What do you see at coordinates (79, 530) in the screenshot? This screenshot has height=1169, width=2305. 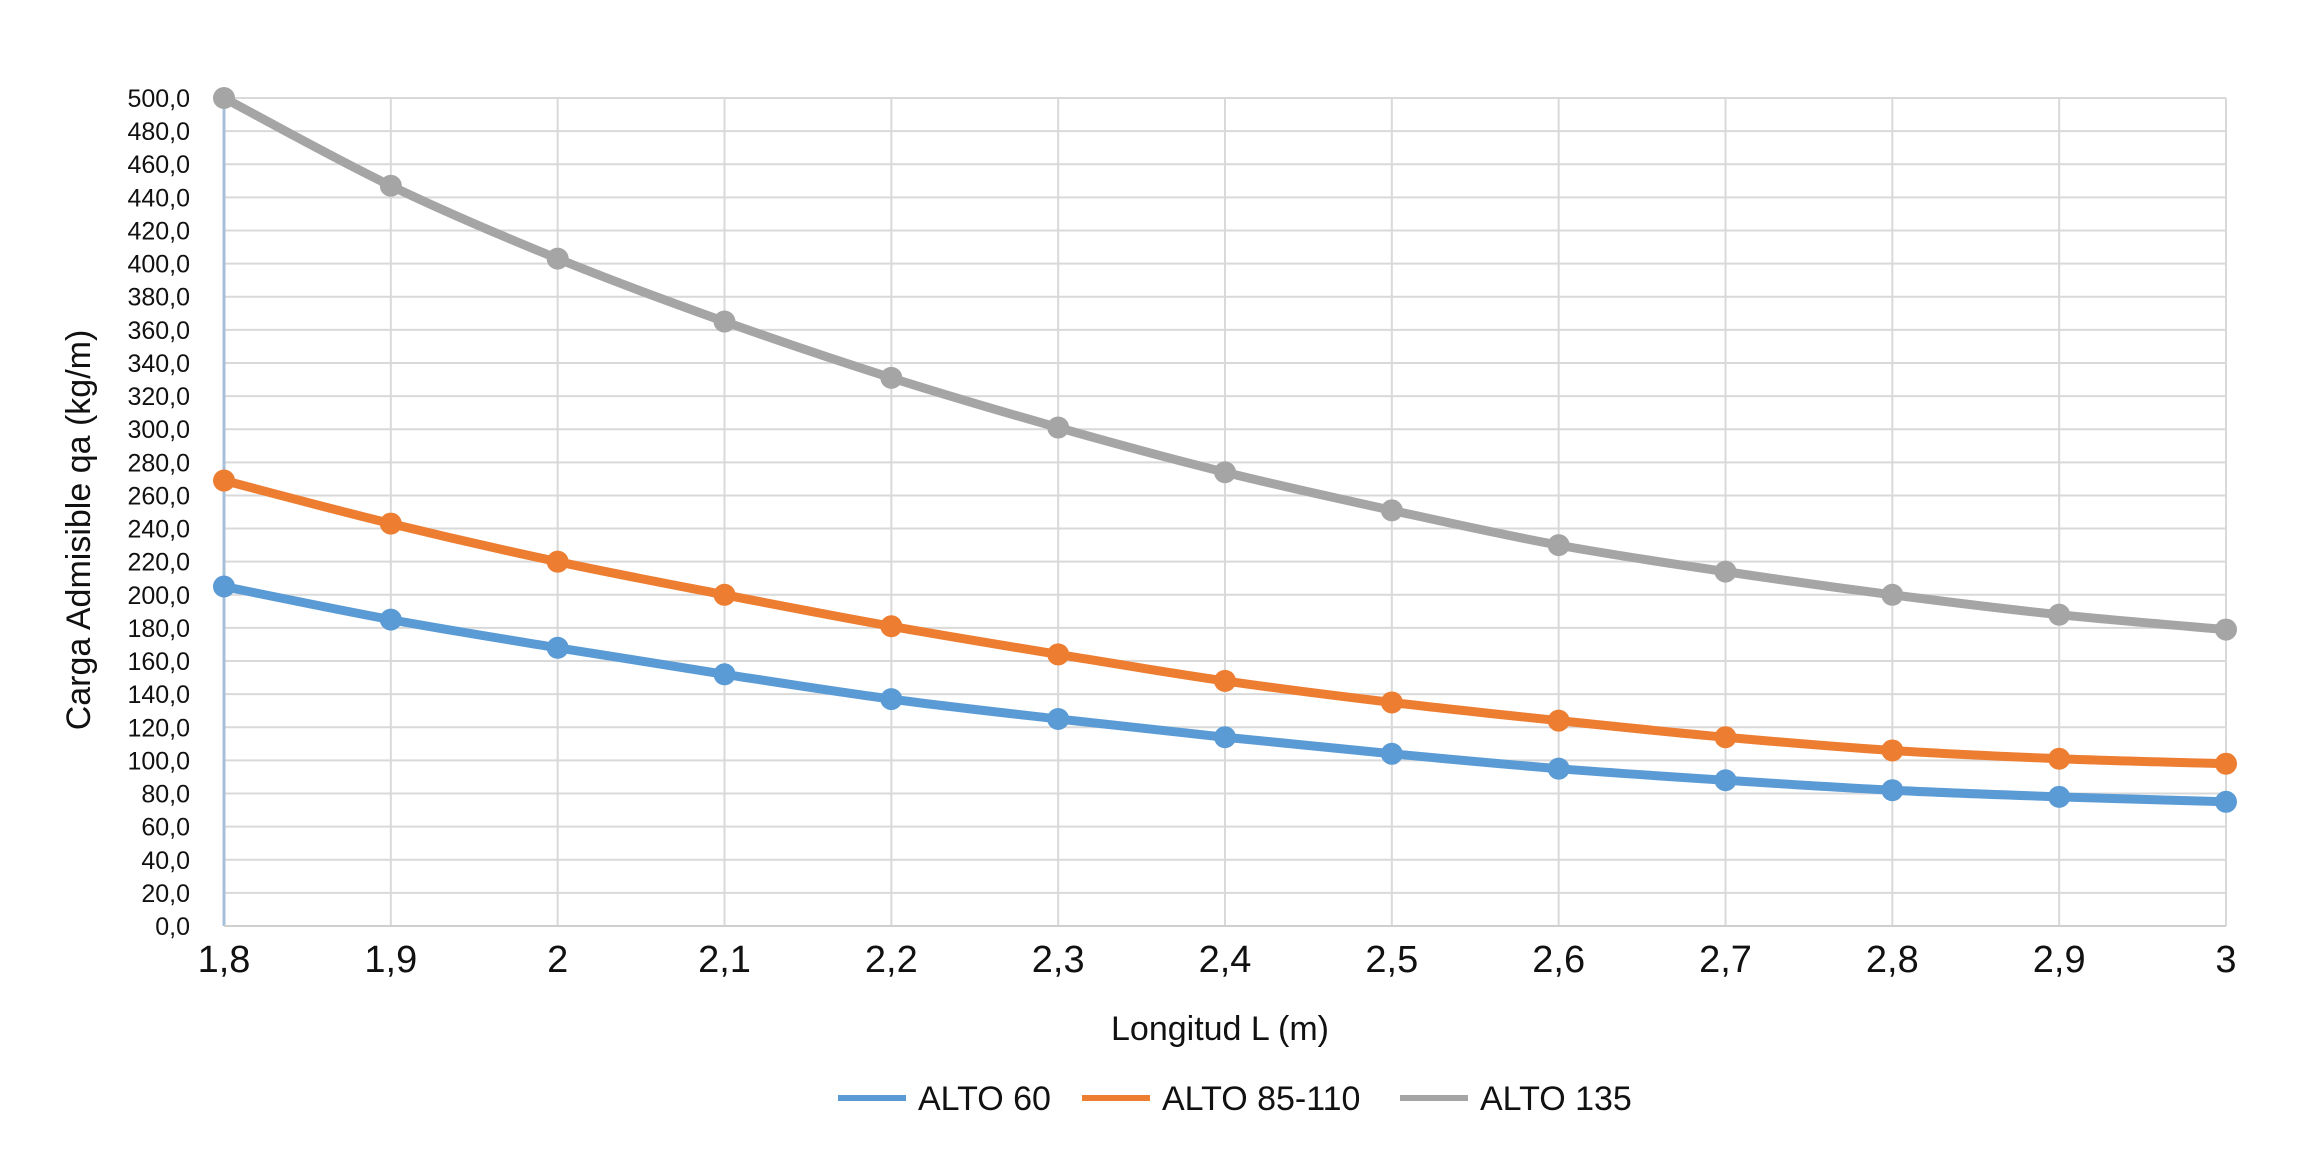 I see `y-axis-title: Carga Admisible qa (kg/m)` at bounding box center [79, 530].